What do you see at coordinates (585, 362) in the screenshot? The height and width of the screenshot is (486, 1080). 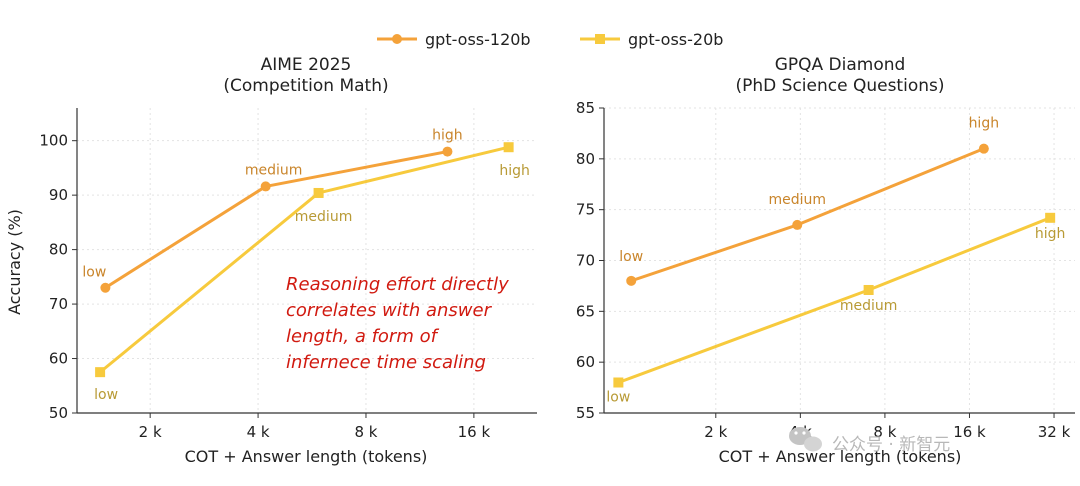 I see `gpqa-y-tick-label: 60` at bounding box center [585, 362].